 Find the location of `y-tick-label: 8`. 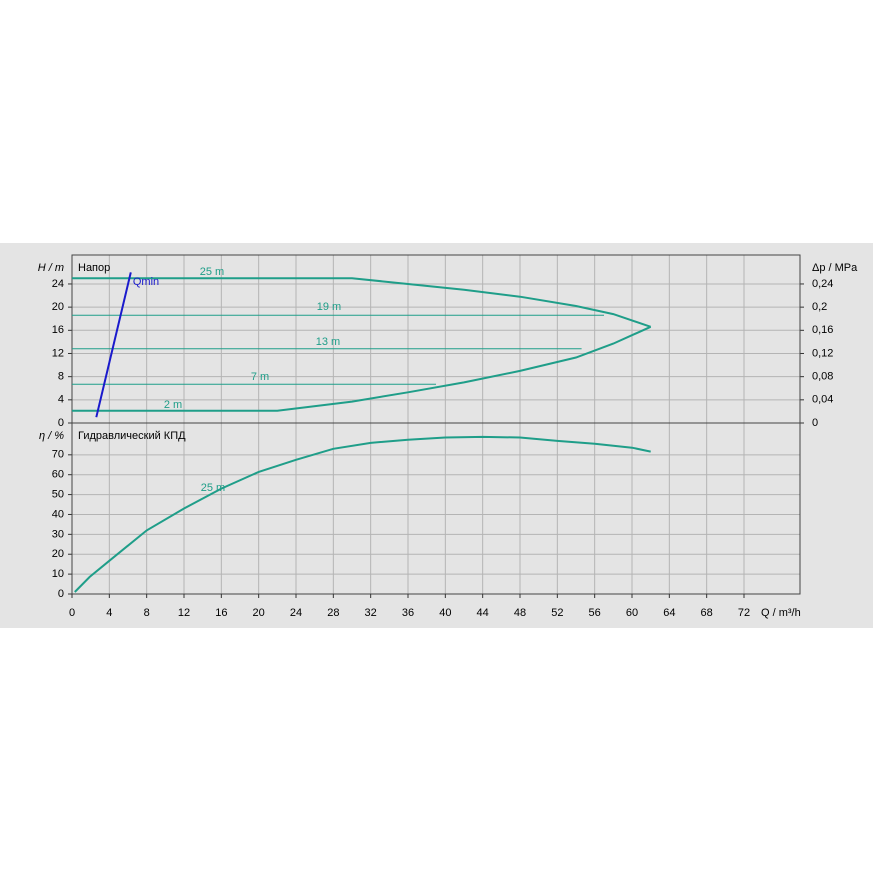

y-tick-label: 8 is located at coordinates (61, 377).